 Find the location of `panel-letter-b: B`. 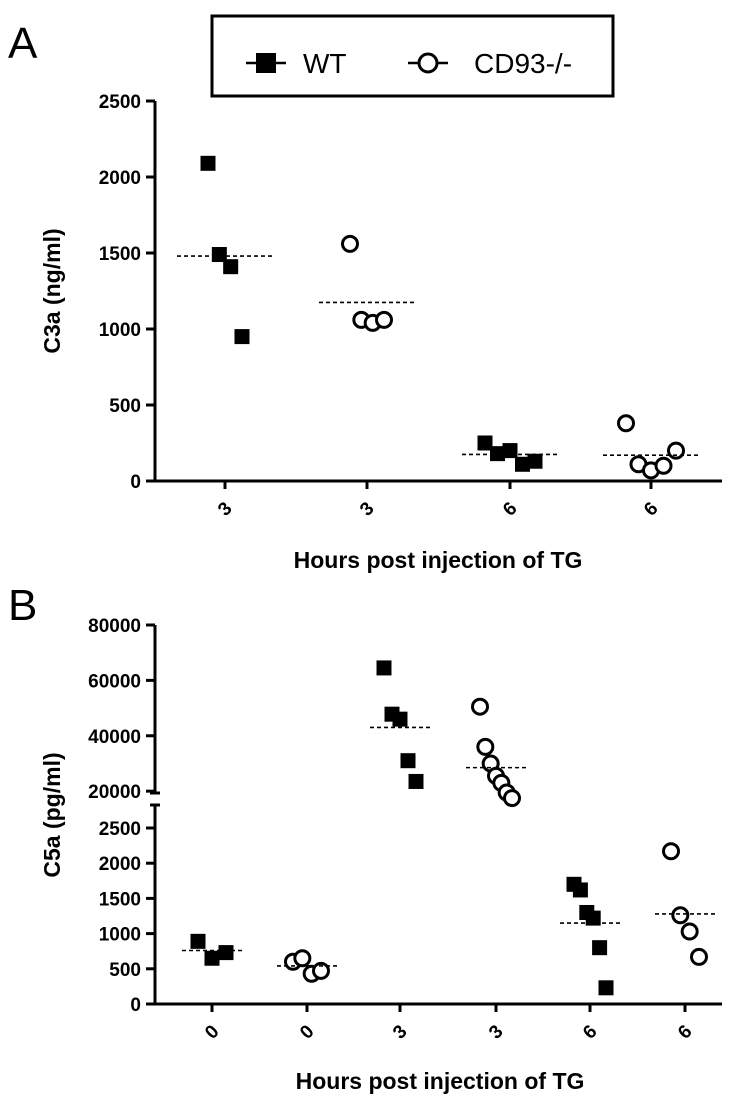

panel-letter-b: B is located at coordinates (22, 605).